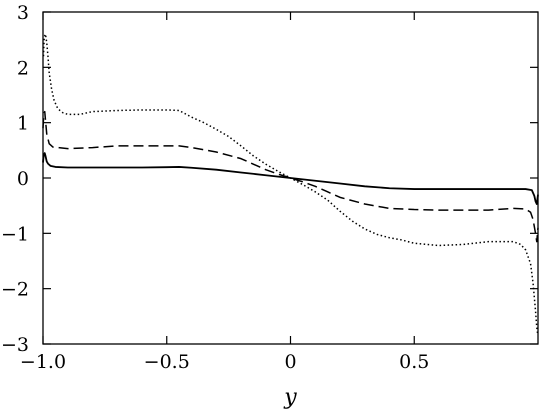 The width and height of the screenshot is (540, 414). Describe the element at coordinates (290, 397) in the screenshot. I see `x-axis-label: y` at that location.